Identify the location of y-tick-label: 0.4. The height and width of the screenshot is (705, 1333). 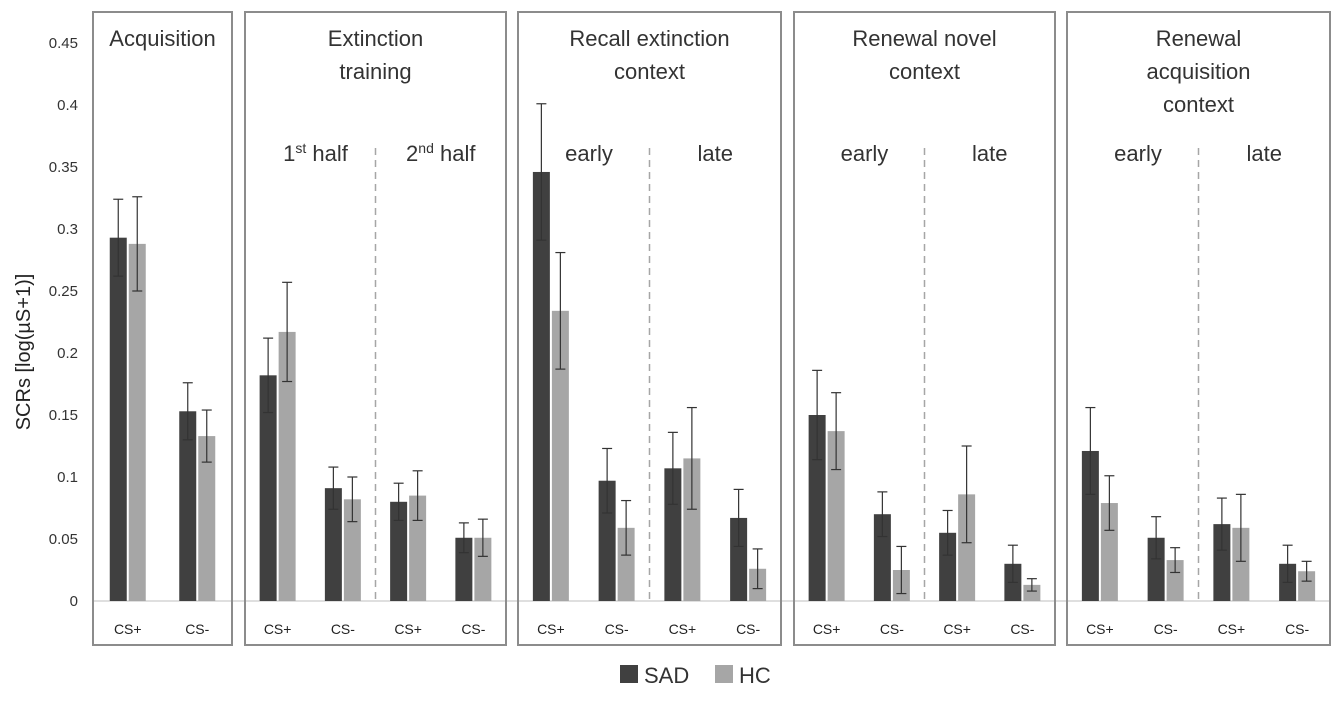
(67, 105).